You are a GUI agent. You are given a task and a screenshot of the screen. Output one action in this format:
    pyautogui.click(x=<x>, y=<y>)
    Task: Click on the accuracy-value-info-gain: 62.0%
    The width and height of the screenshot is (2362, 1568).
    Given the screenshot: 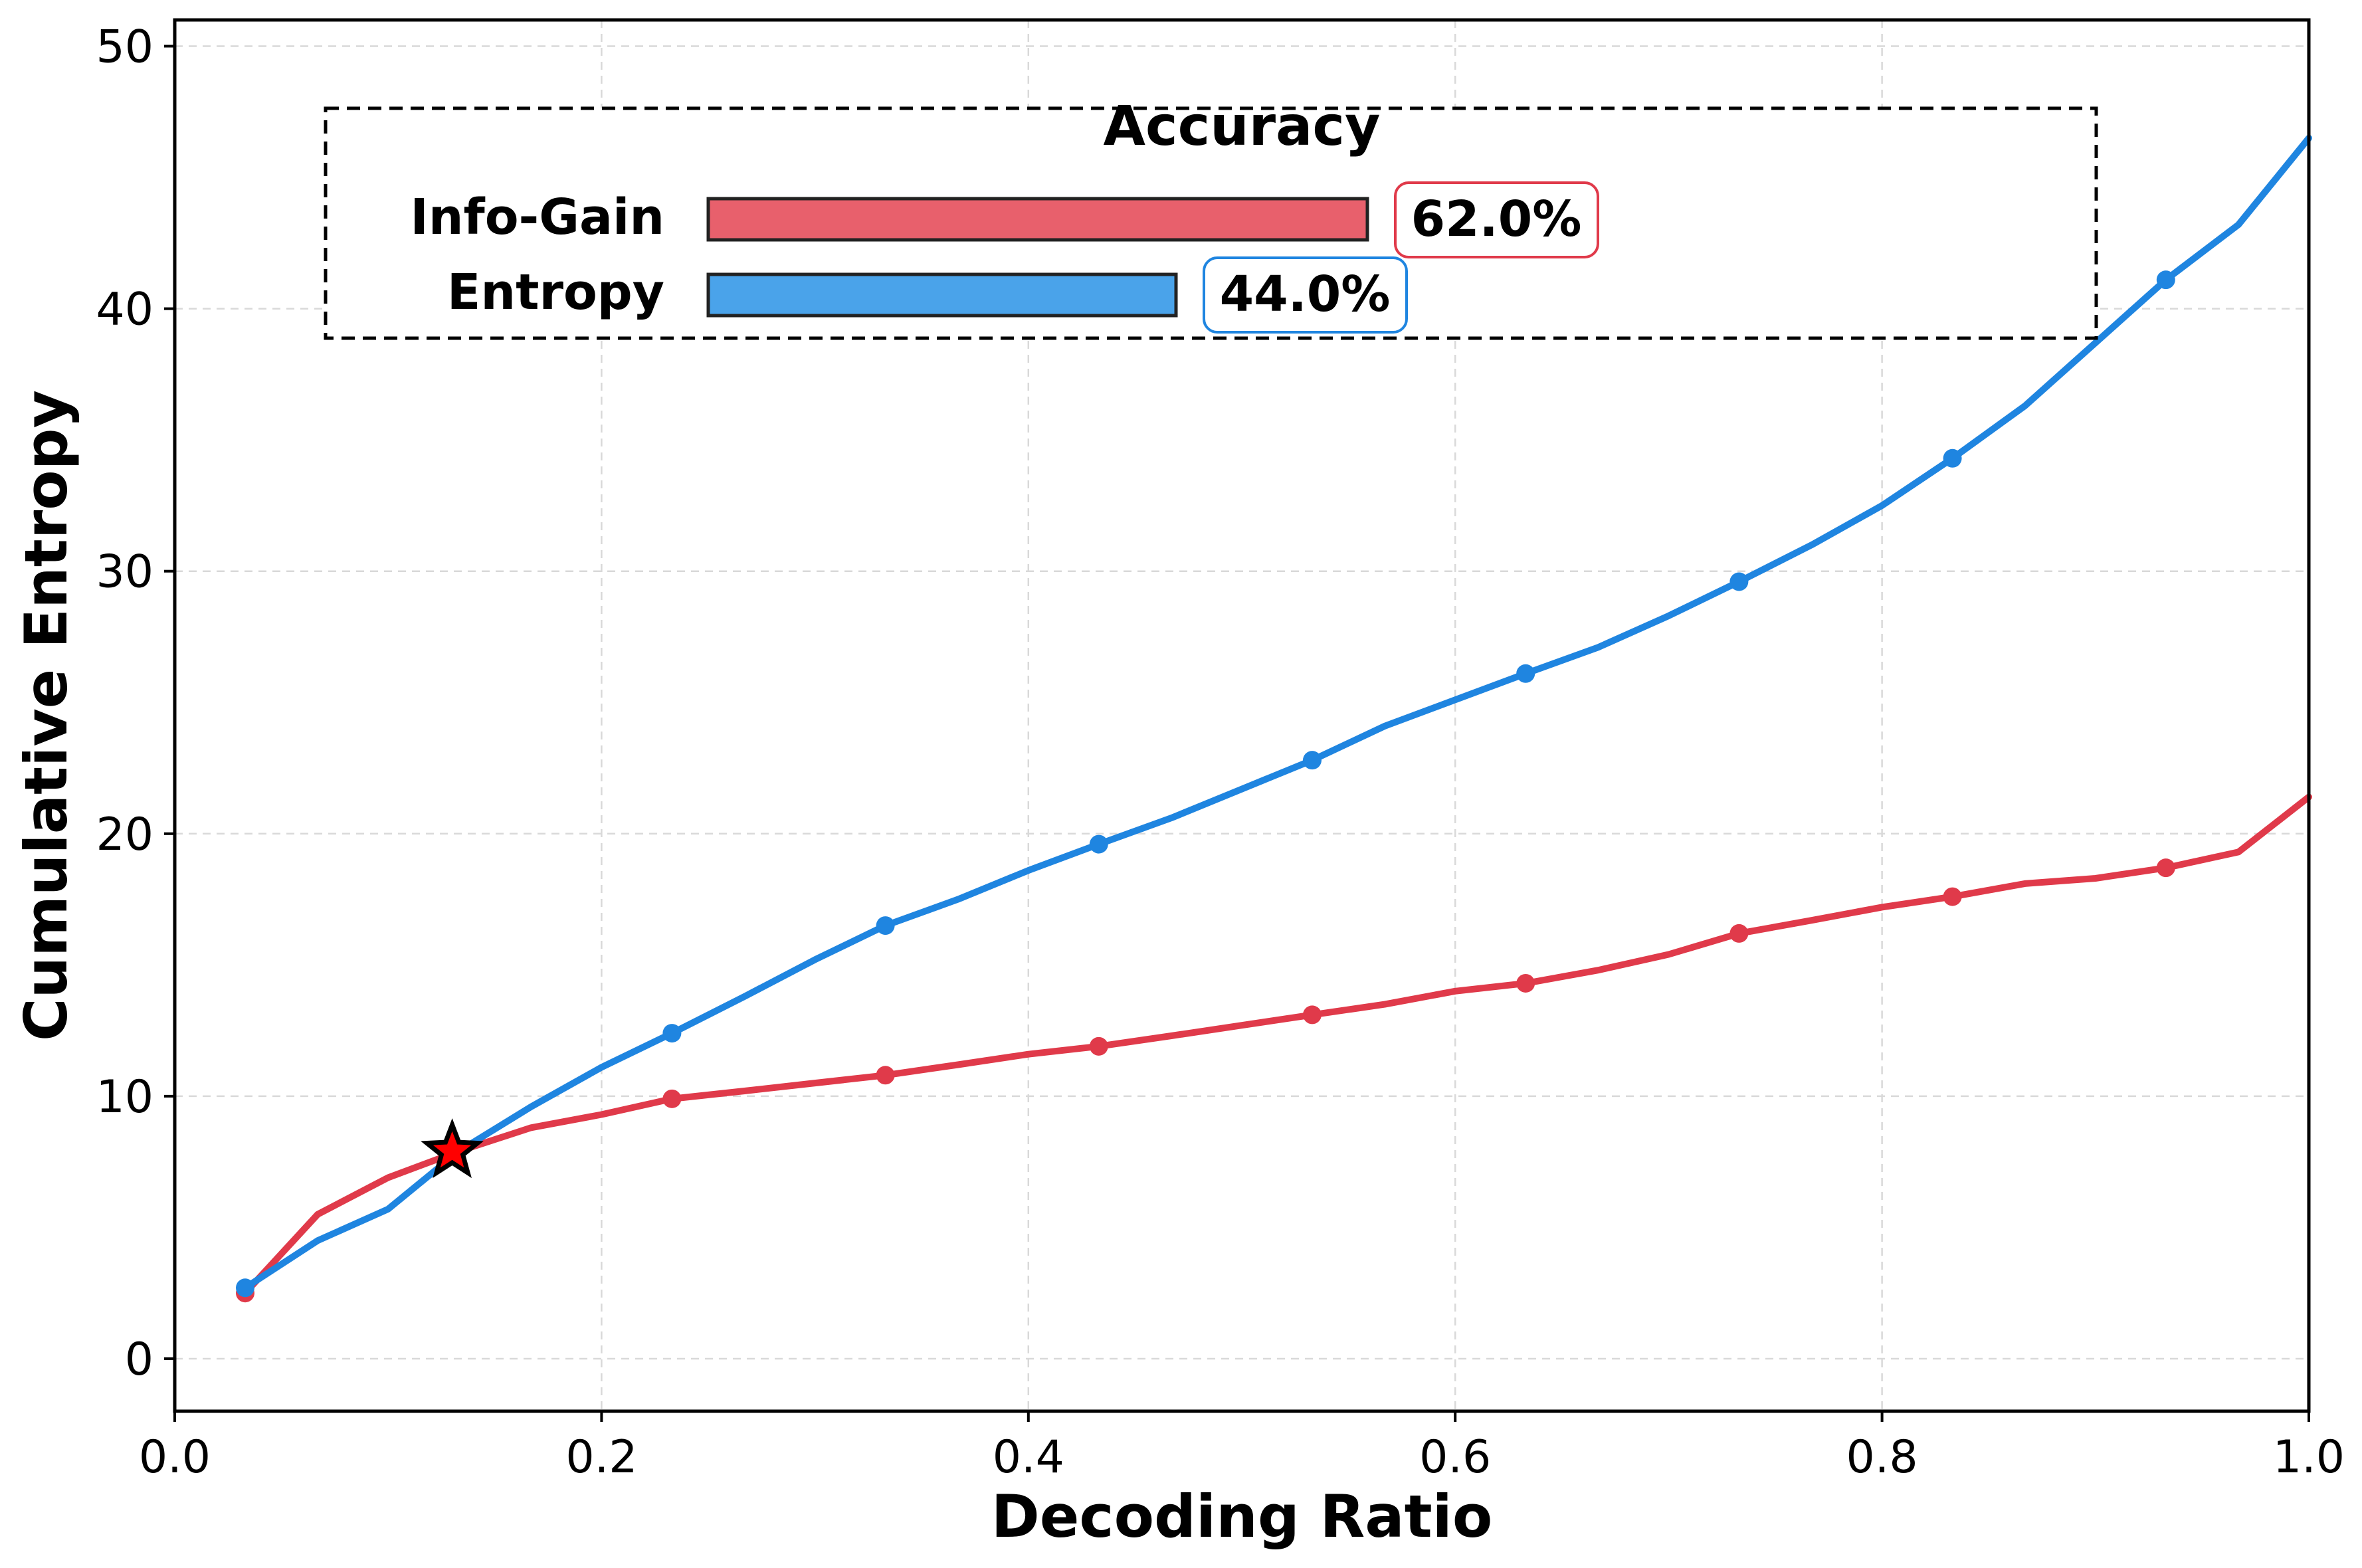 What is the action you would take?
    pyautogui.click(x=1497, y=219)
    